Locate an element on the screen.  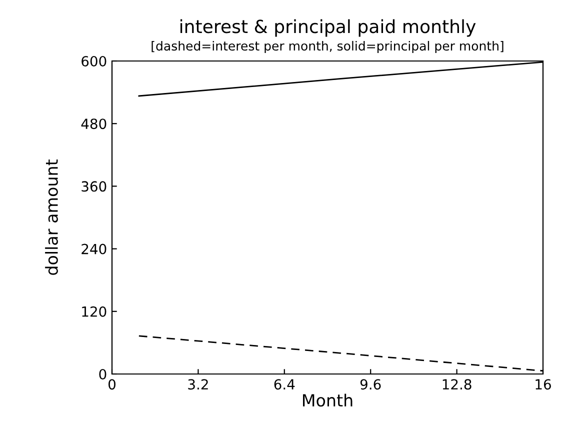
x-tick-label: 16 is located at coordinates (543, 384).